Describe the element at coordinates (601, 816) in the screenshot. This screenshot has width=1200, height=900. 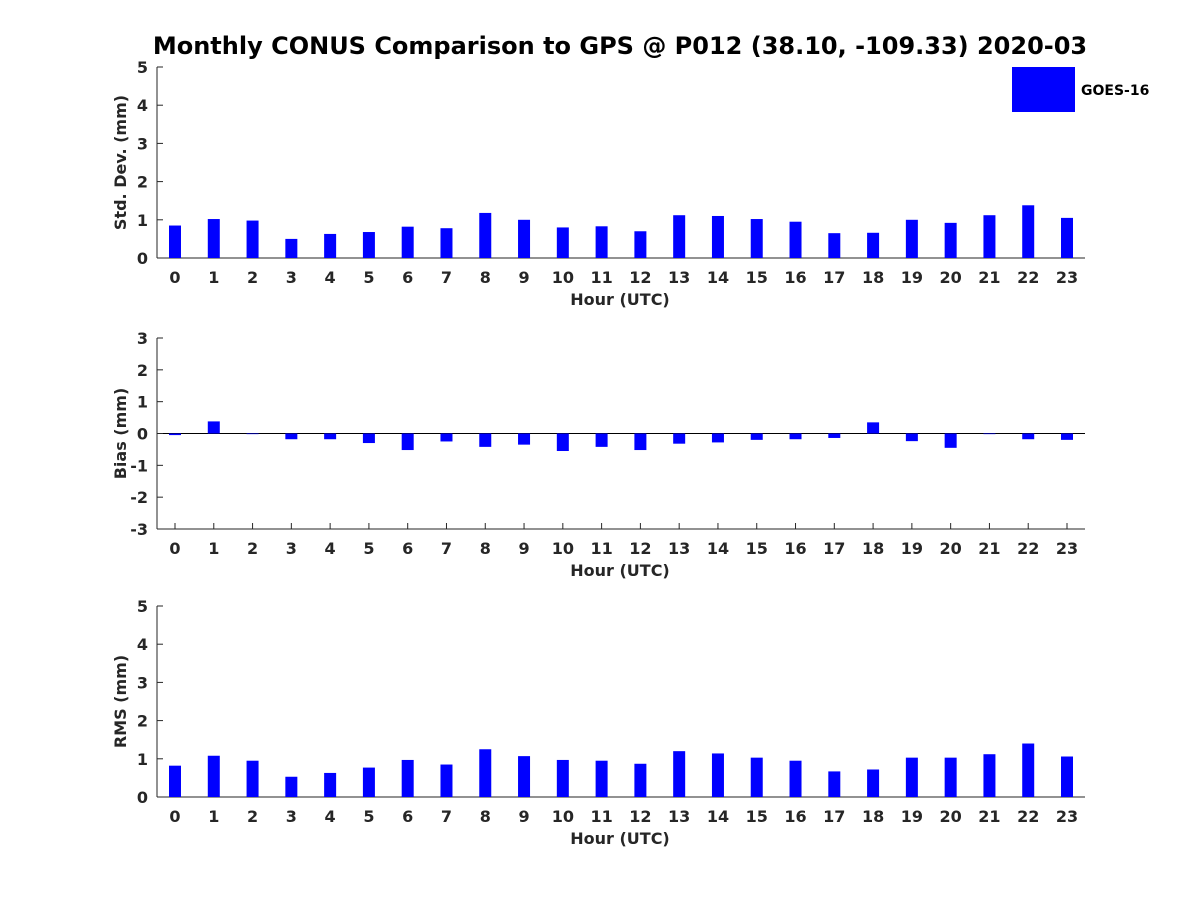
I see `rms-x-tick-label: 11` at that location.